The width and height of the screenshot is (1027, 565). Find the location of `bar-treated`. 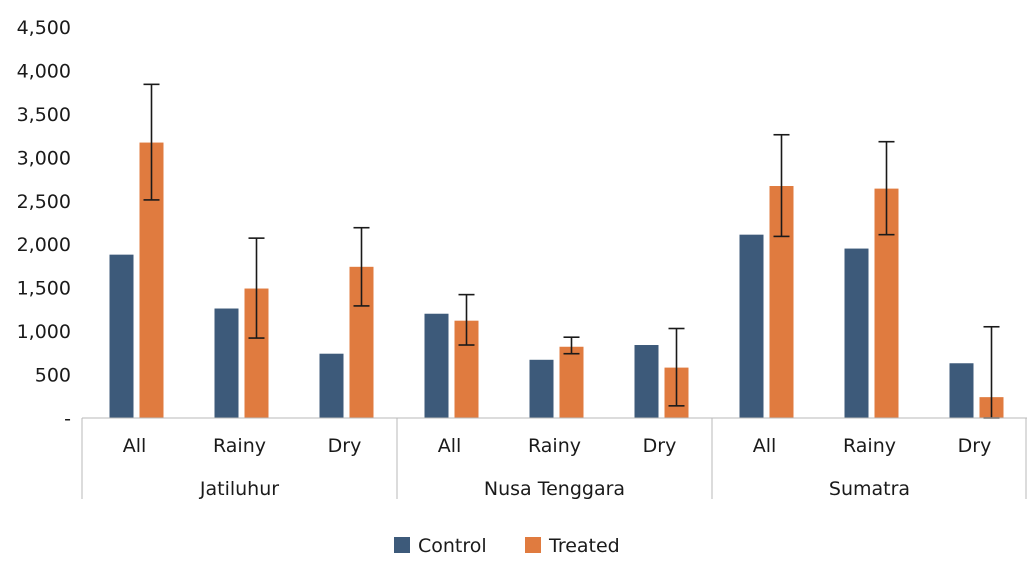

bar-treated is located at coordinates (571, 382).